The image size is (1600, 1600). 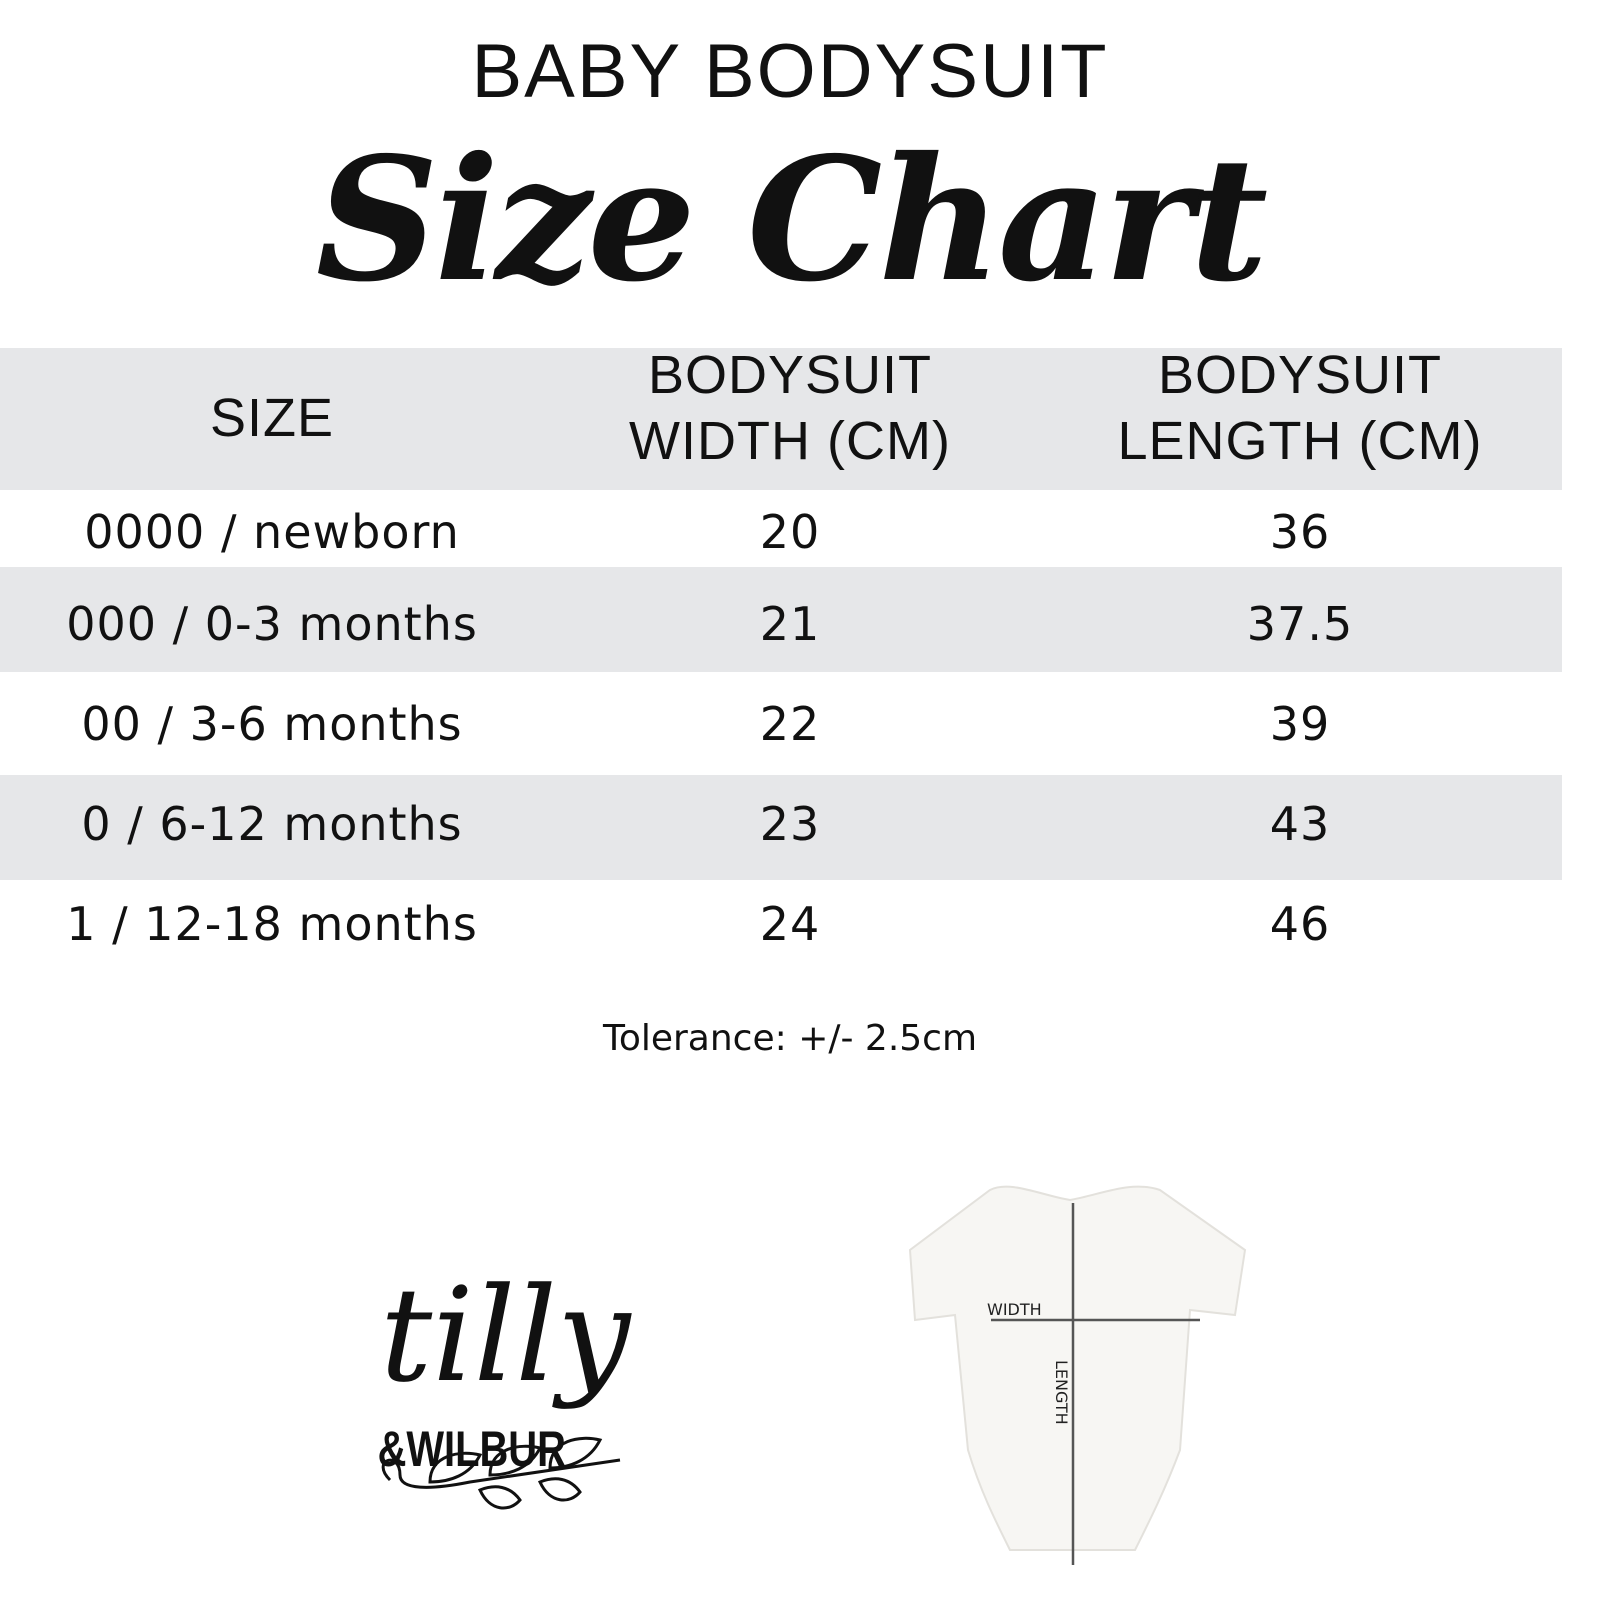 What do you see at coordinates (1014, 1309) in the screenshot?
I see `width-label: WIDTH` at bounding box center [1014, 1309].